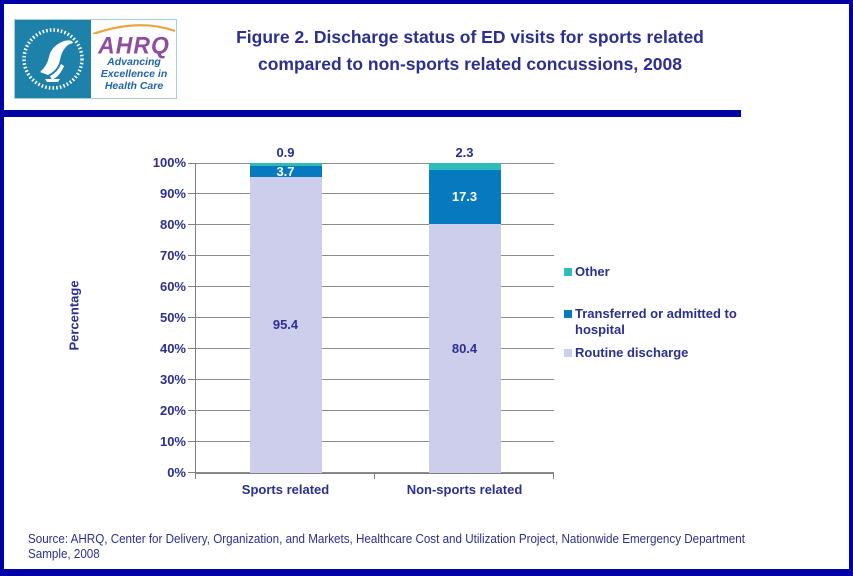 The height and width of the screenshot is (576, 853). I want to click on bar-value-label: 2.3, so click(464, 152).